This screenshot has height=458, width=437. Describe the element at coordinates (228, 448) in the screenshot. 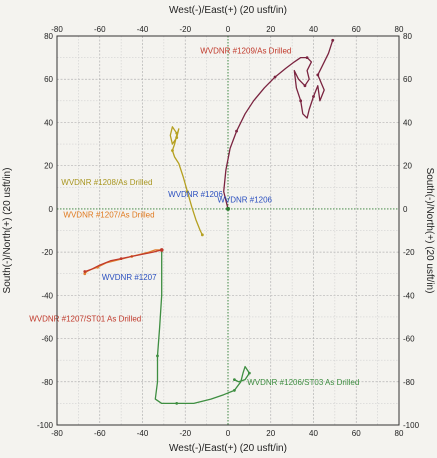

I see `x-axis-title-bottom: West(-)/East(+) (20 usft/in)` at that location.